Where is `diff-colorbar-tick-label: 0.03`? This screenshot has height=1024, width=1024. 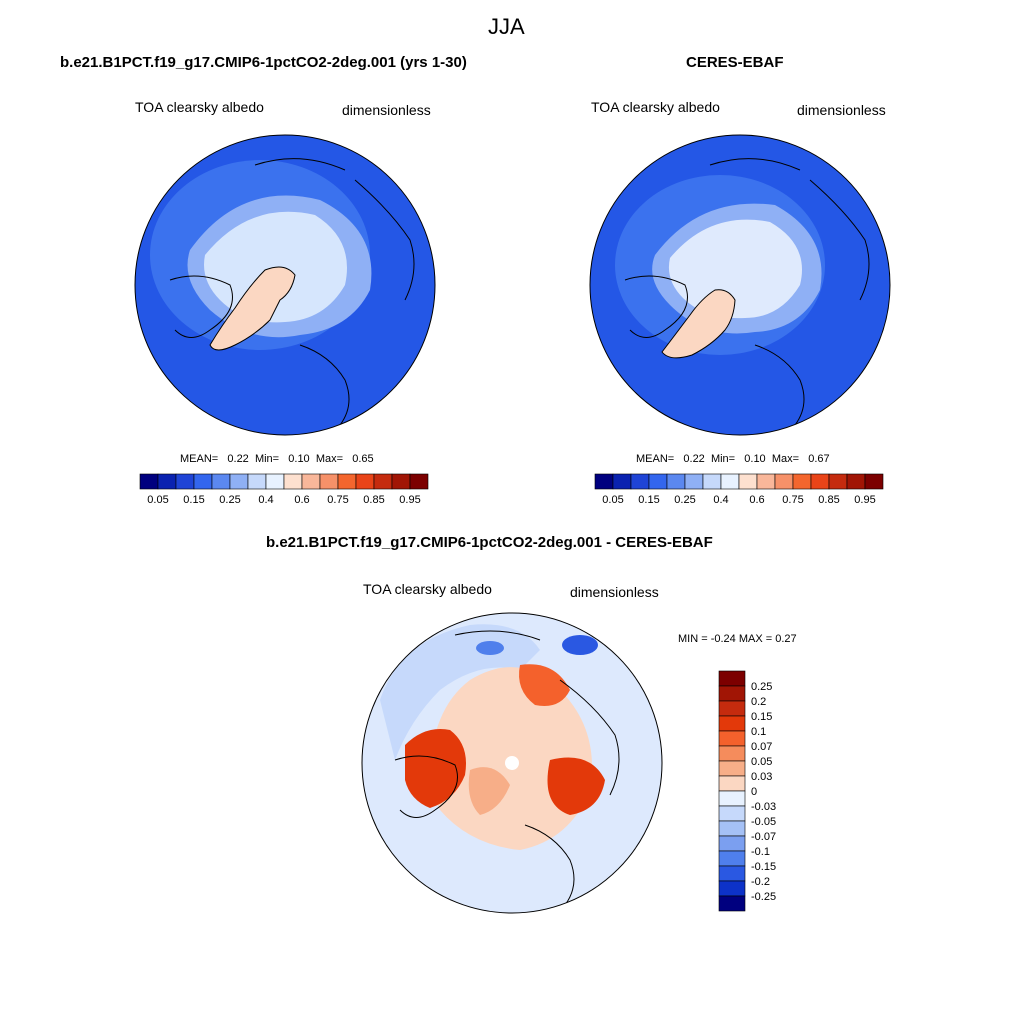 diff-colorbar-tick-label: 0.03 is located at coordinates (761, 777).